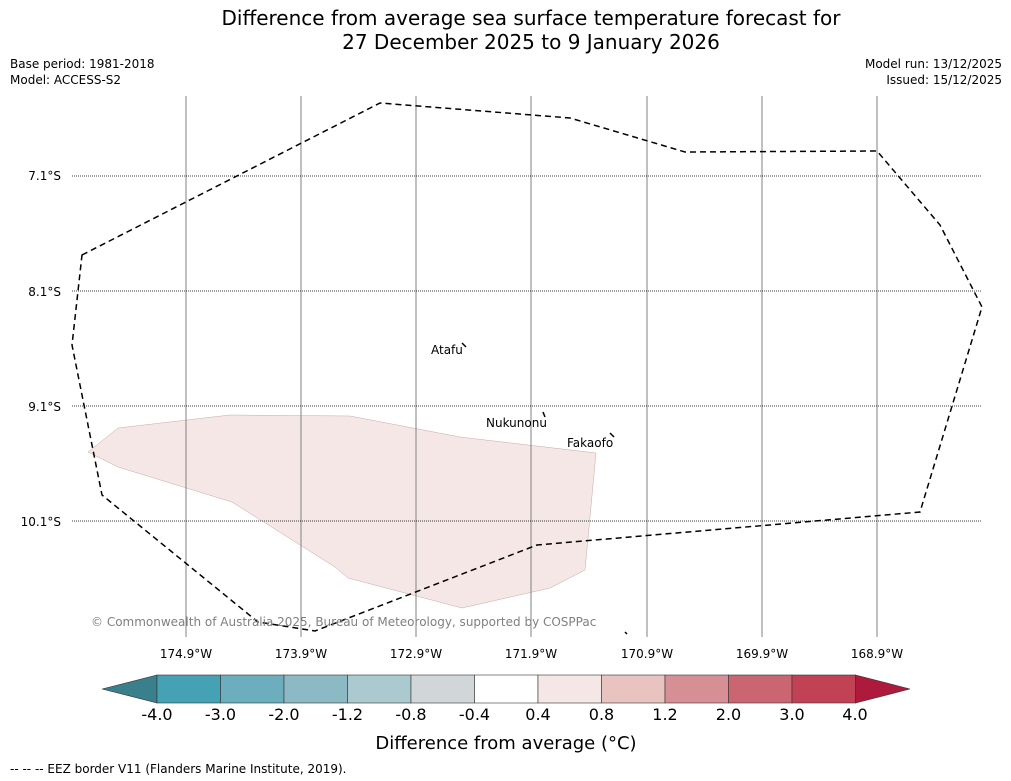  I want to click on colorbar-tick-label: 3.0, so click(791, 714).